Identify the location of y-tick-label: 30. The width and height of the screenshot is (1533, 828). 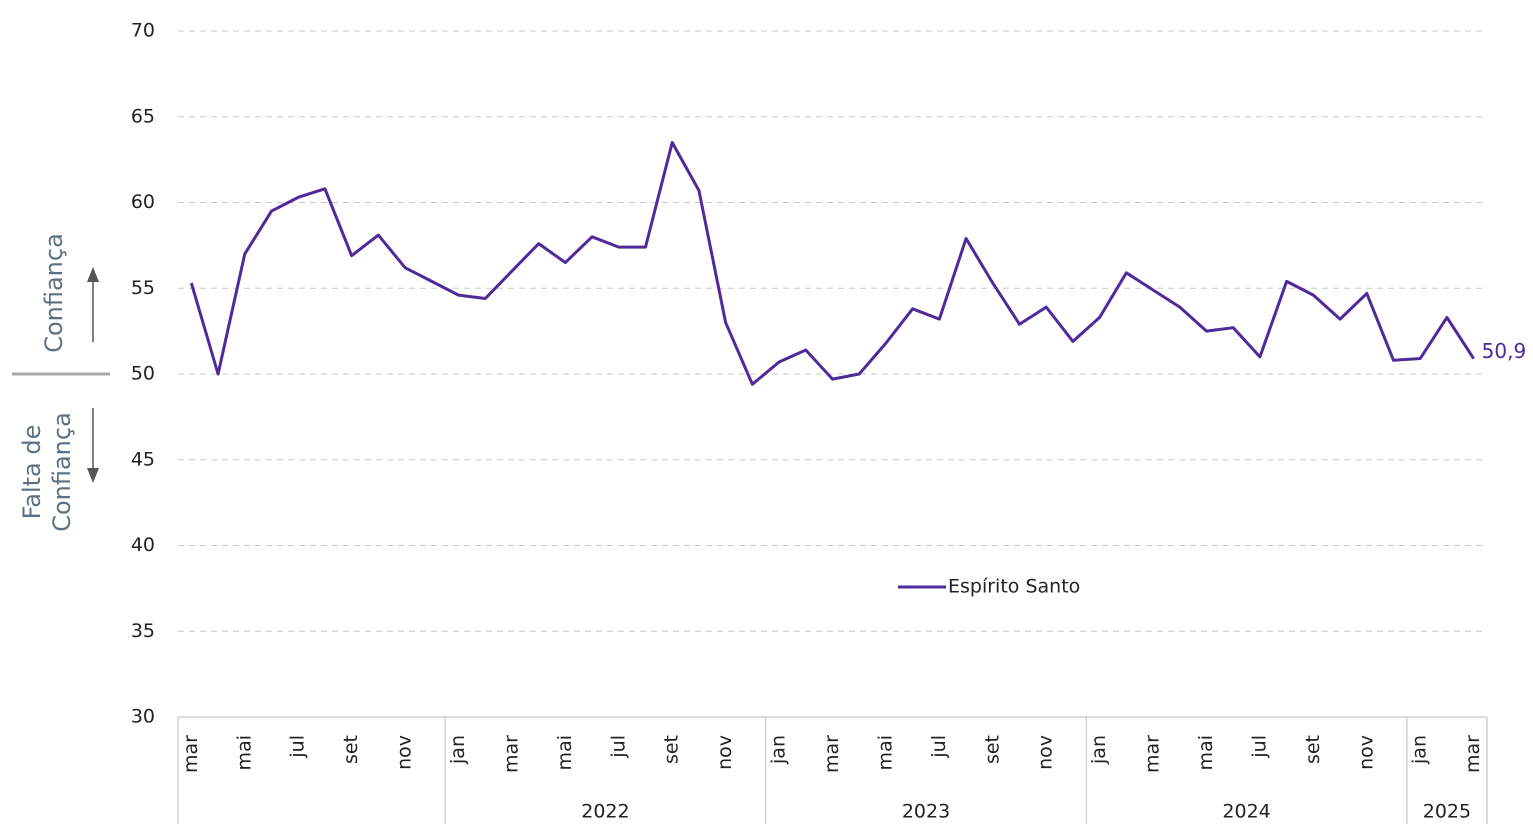
(143, 717).